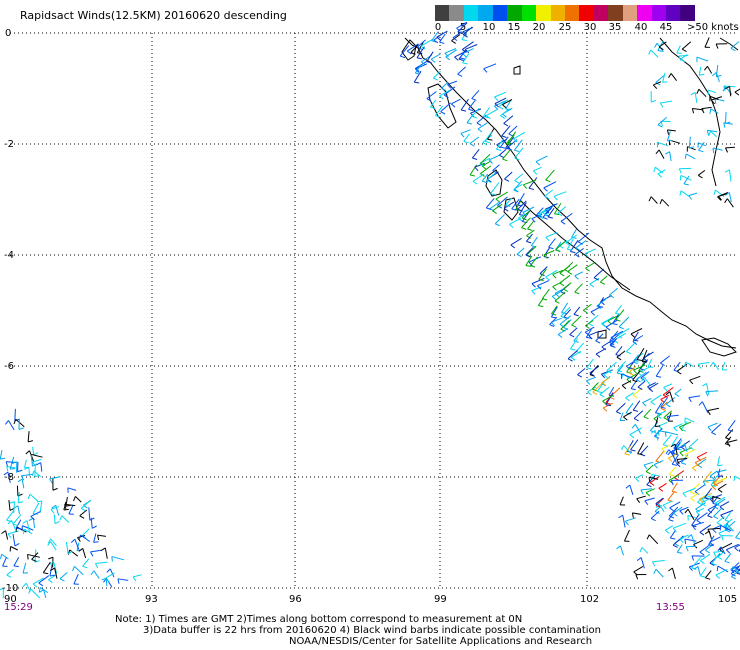  I want to click on legend-label-25: 25, so click(565, 27).